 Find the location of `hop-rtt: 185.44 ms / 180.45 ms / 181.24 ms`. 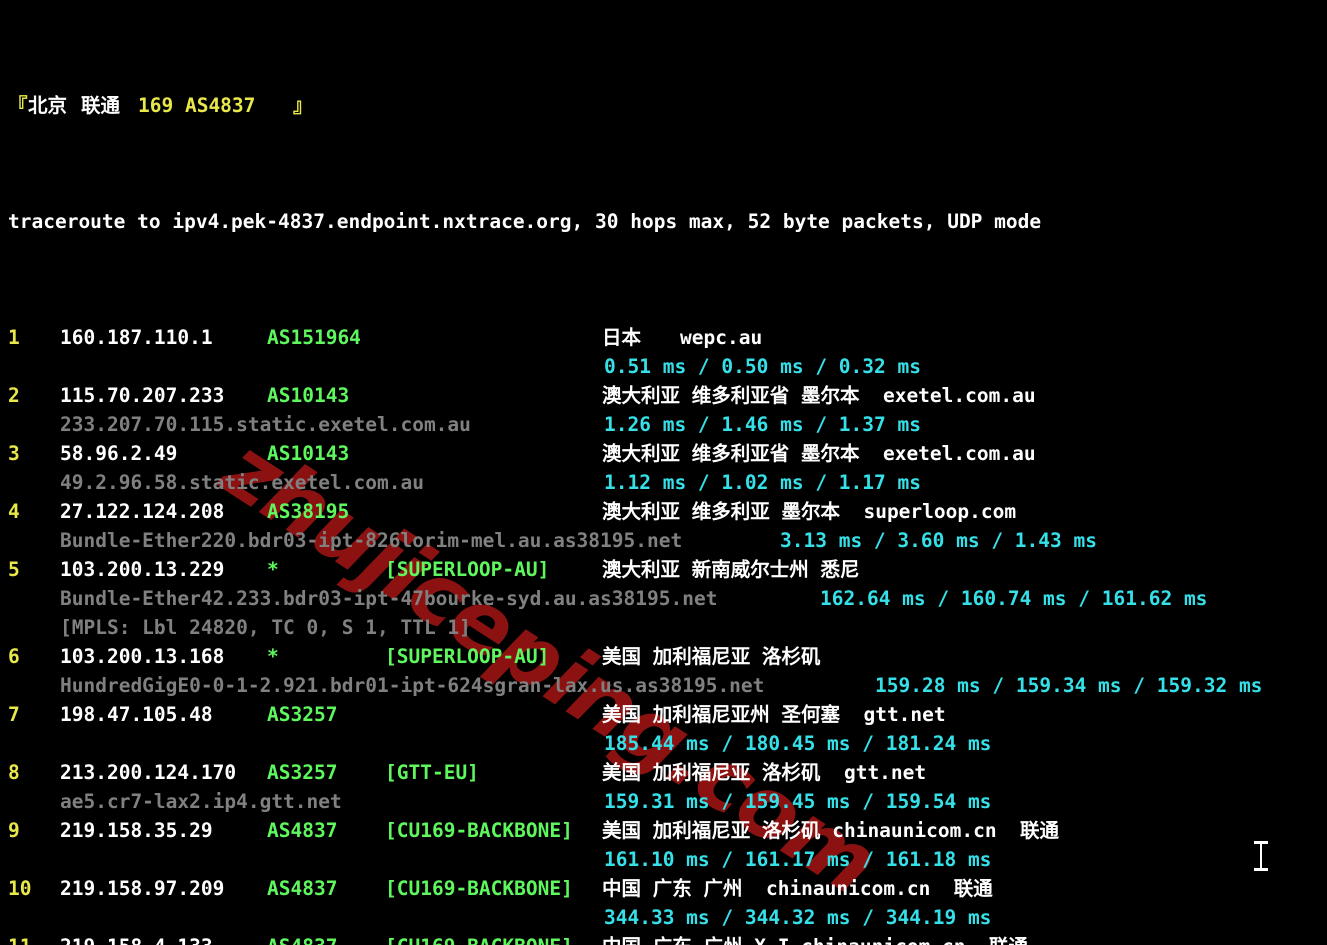

hop-rtt: 185.44 ms / 180.45 ms / 181.24 ms is located at coordinates (798, 743).